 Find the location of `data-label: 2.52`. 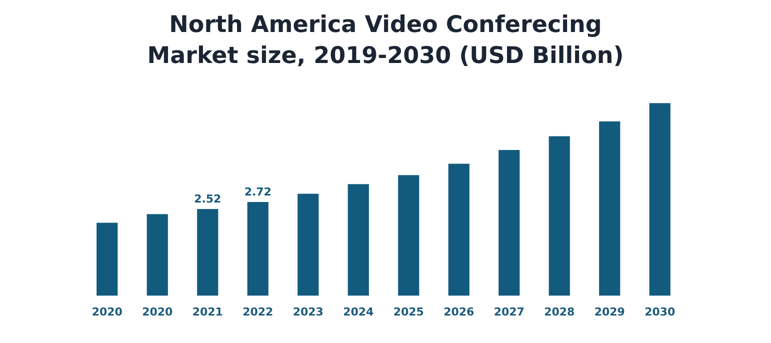

data-label: 2.52 is located at coordinates (208, 199).